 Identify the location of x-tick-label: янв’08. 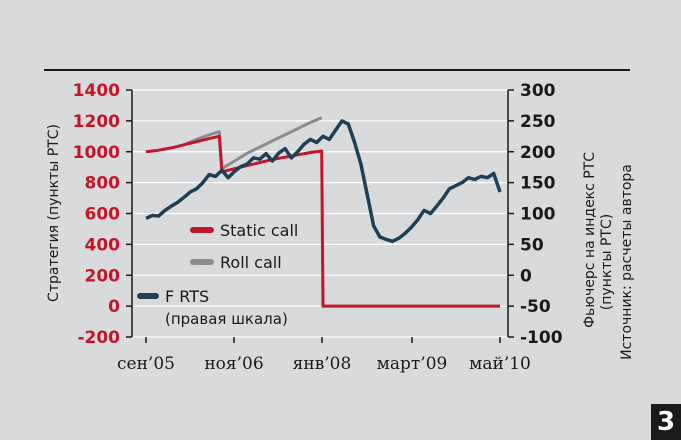
(322, 364).